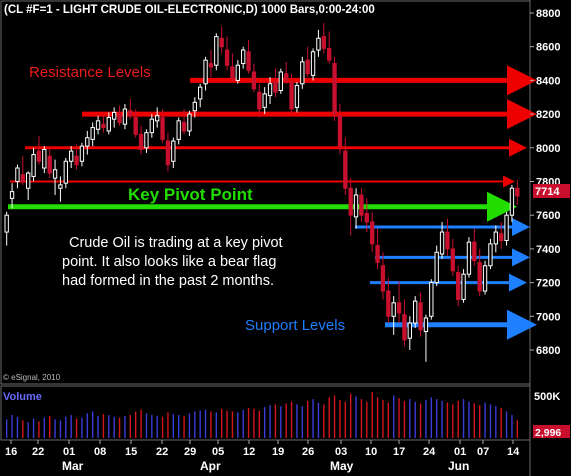 This screenshot has width=571, height=476. What do you see at coordinates (100, 452) in the screenshot?
I see `date-tick-label: 08` at bounding box center [100, 452].